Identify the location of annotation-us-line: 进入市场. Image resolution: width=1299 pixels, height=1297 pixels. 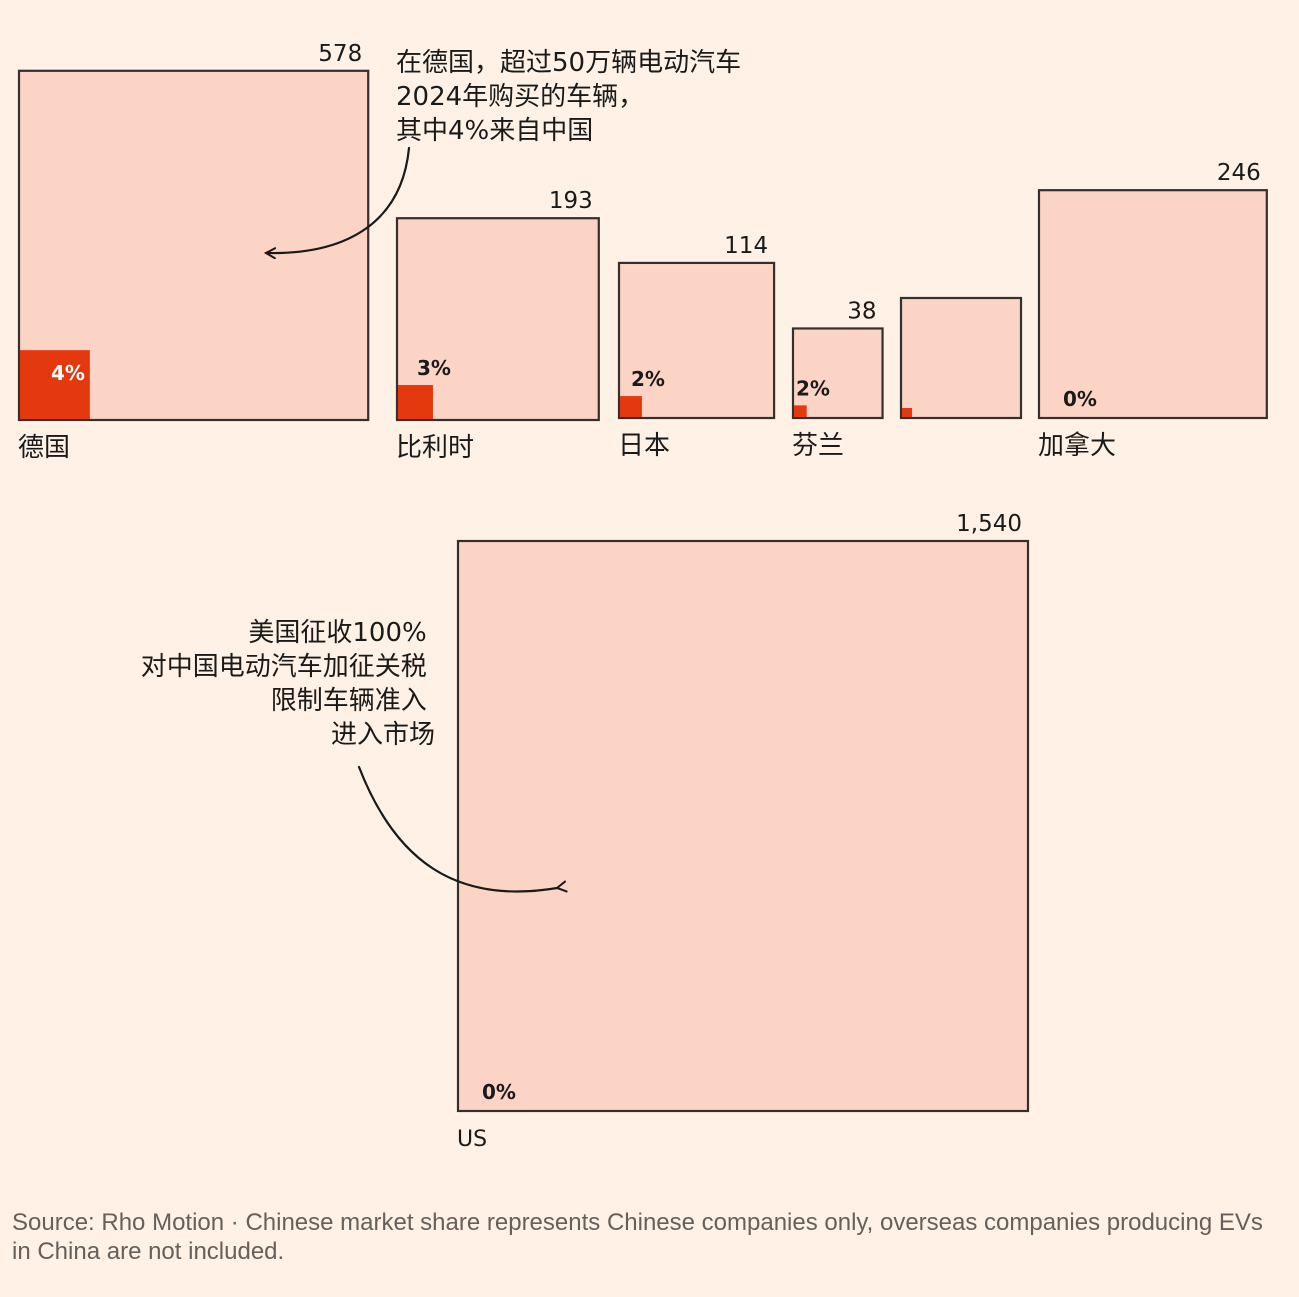
(383, 735).